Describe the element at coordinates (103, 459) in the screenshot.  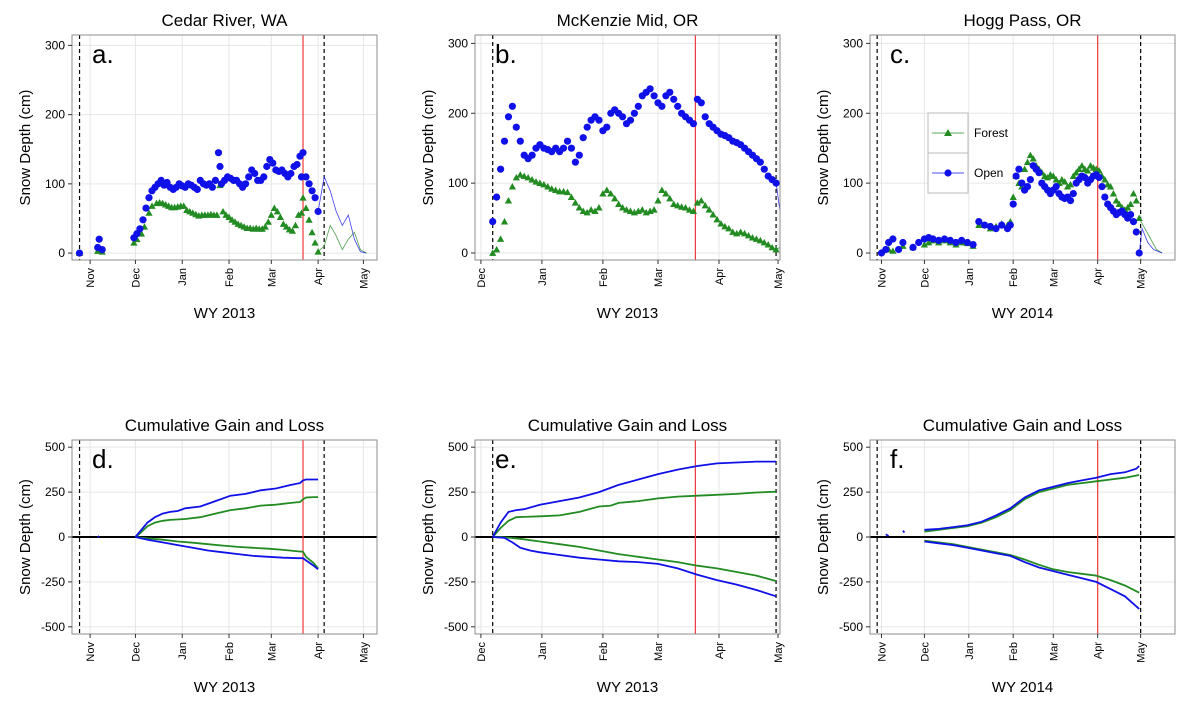
I see `panel-letter: d.` at that location.